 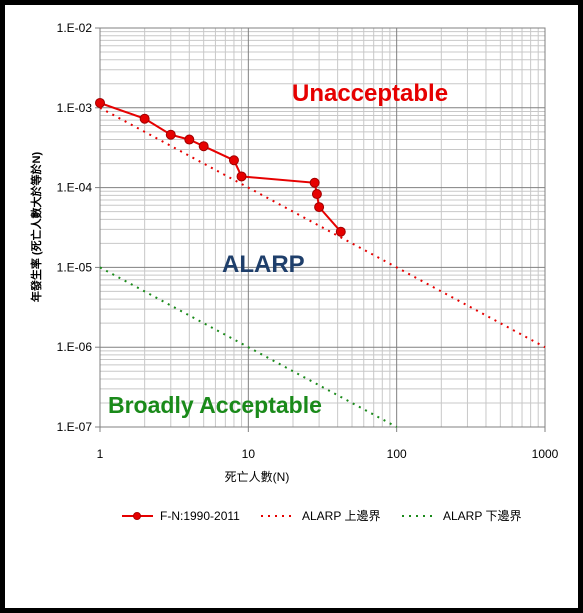 What do you see at coordinates (215, 405) in the screenshot?
I see `zone-label-broadly-acceptable: Broadly Acceptable` at bounding box center [215, 405].